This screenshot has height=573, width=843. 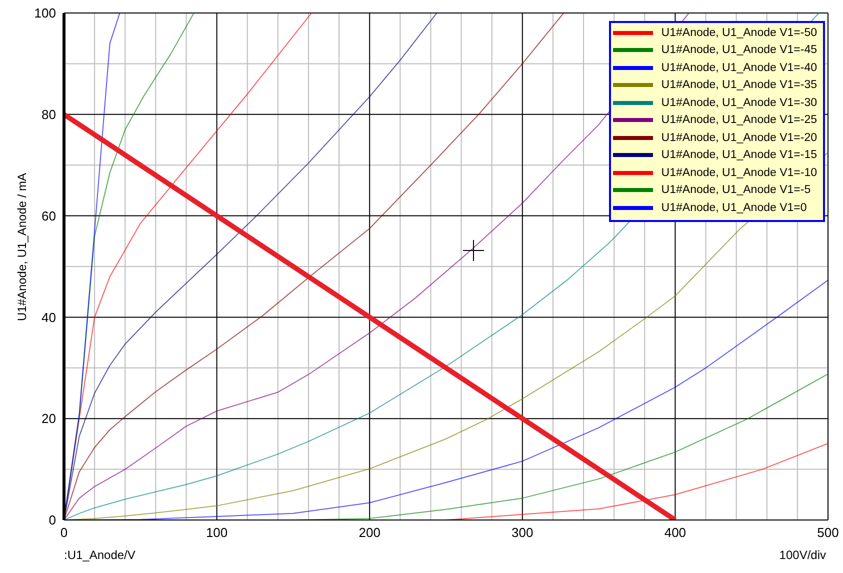 What do you see at coordinates (739, 102) in the screenshot?
I see `legend-label: U1#Anode, U1_Anode V1=-30` at bounding box center [739, 102].